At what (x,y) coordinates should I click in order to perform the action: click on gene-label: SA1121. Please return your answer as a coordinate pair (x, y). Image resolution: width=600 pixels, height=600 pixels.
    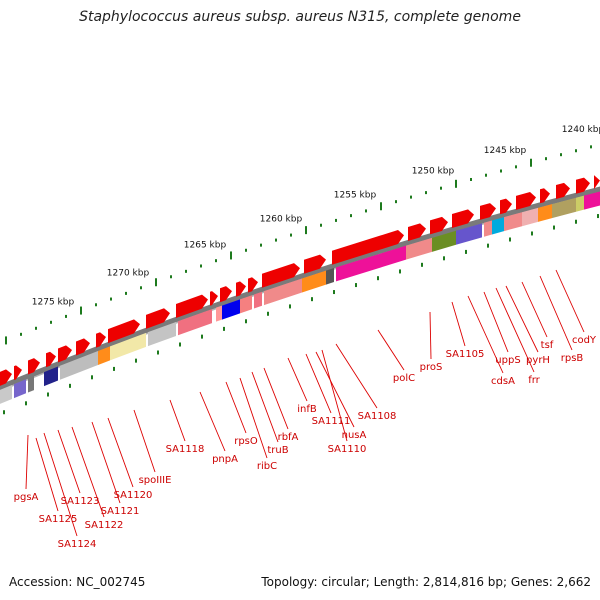
    Looking at the image, I should click on (120, 511).